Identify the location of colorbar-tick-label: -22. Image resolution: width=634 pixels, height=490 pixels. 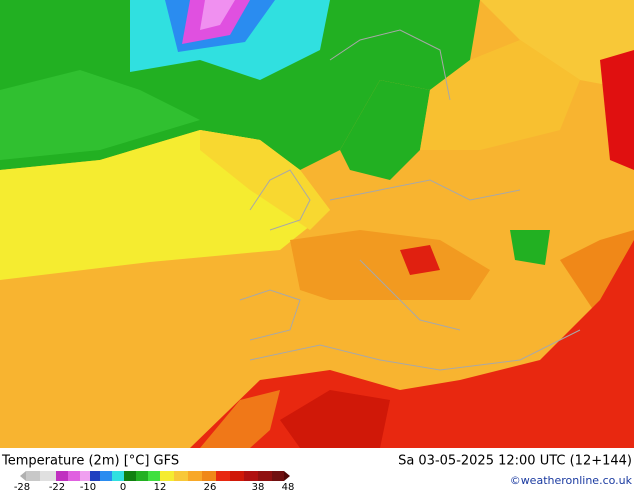
(57, 486).